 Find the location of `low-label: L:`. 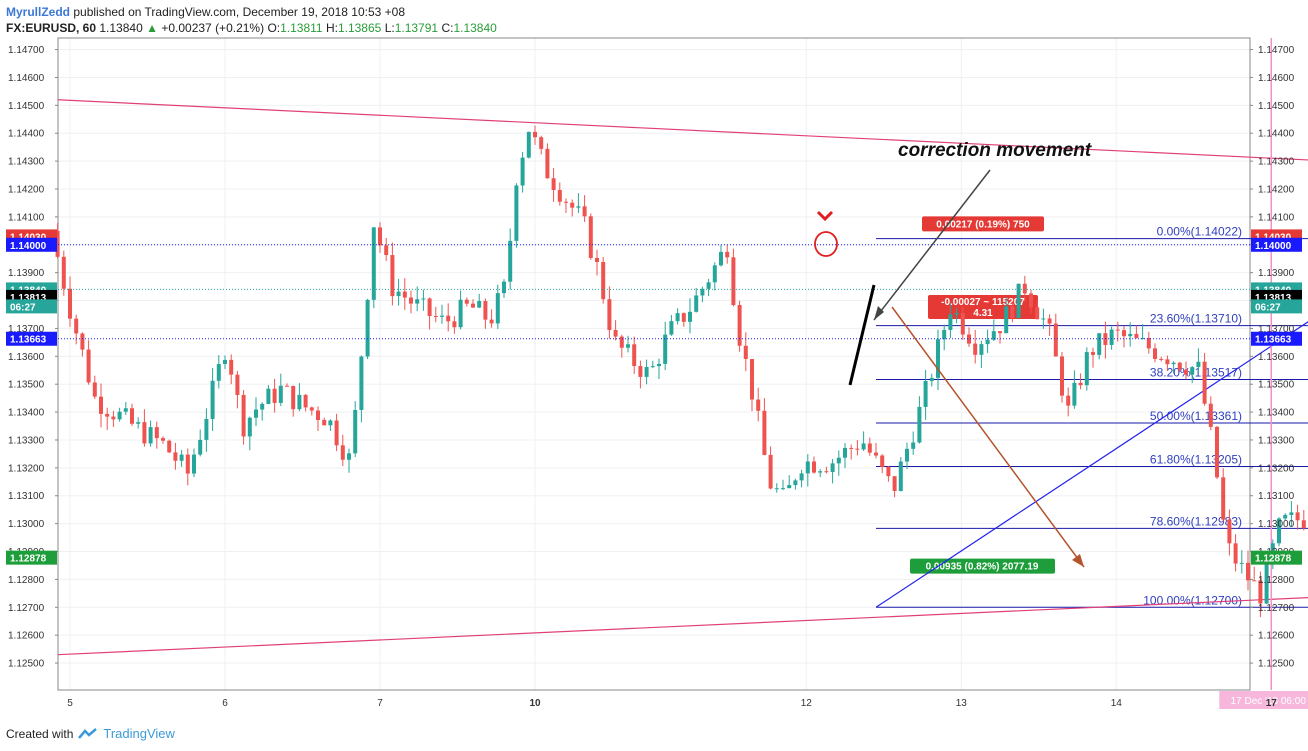

low-label: L: is located at coordinates (389, 28).